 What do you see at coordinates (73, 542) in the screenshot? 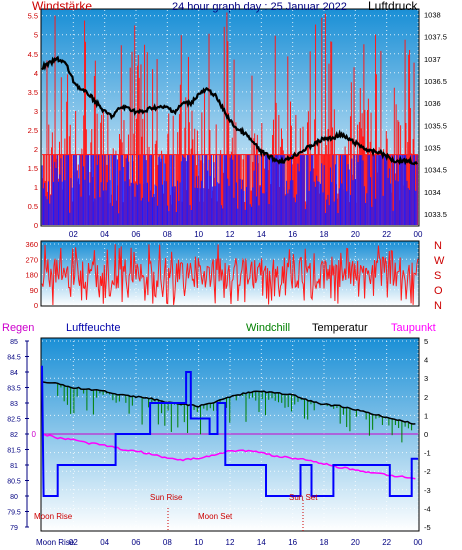
I see `bottom-time-tick-label: 02` at bounding box center [73, 542].